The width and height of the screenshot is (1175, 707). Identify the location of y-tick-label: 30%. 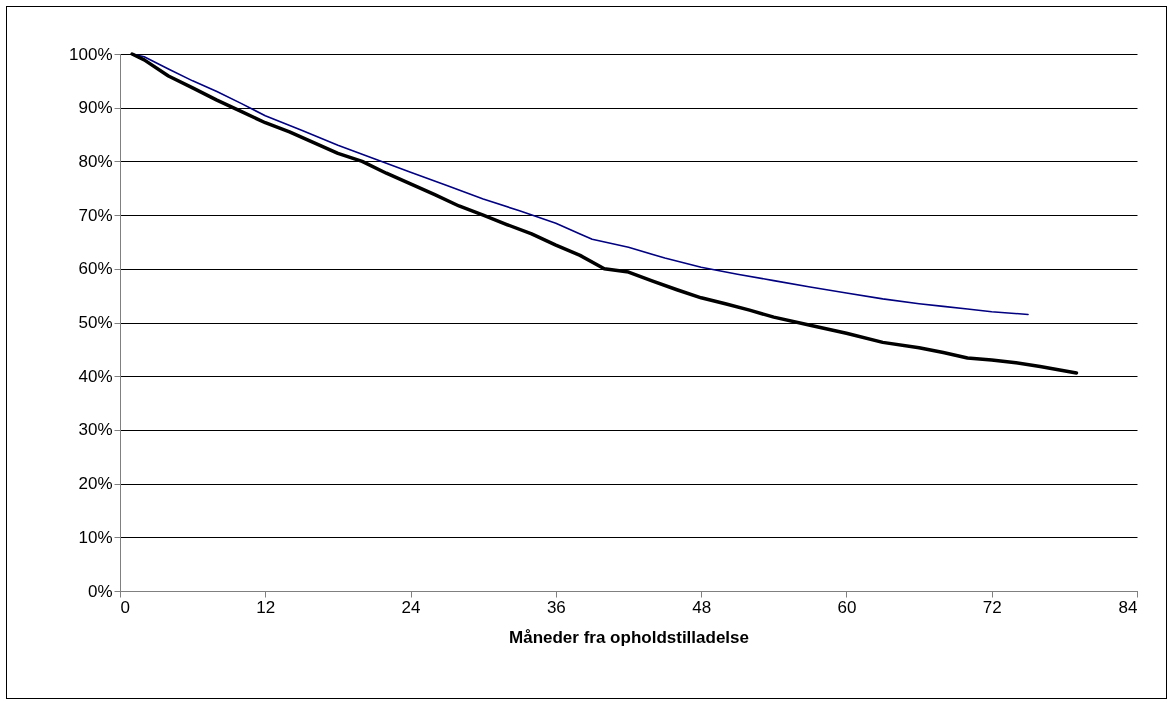
(95, 430).